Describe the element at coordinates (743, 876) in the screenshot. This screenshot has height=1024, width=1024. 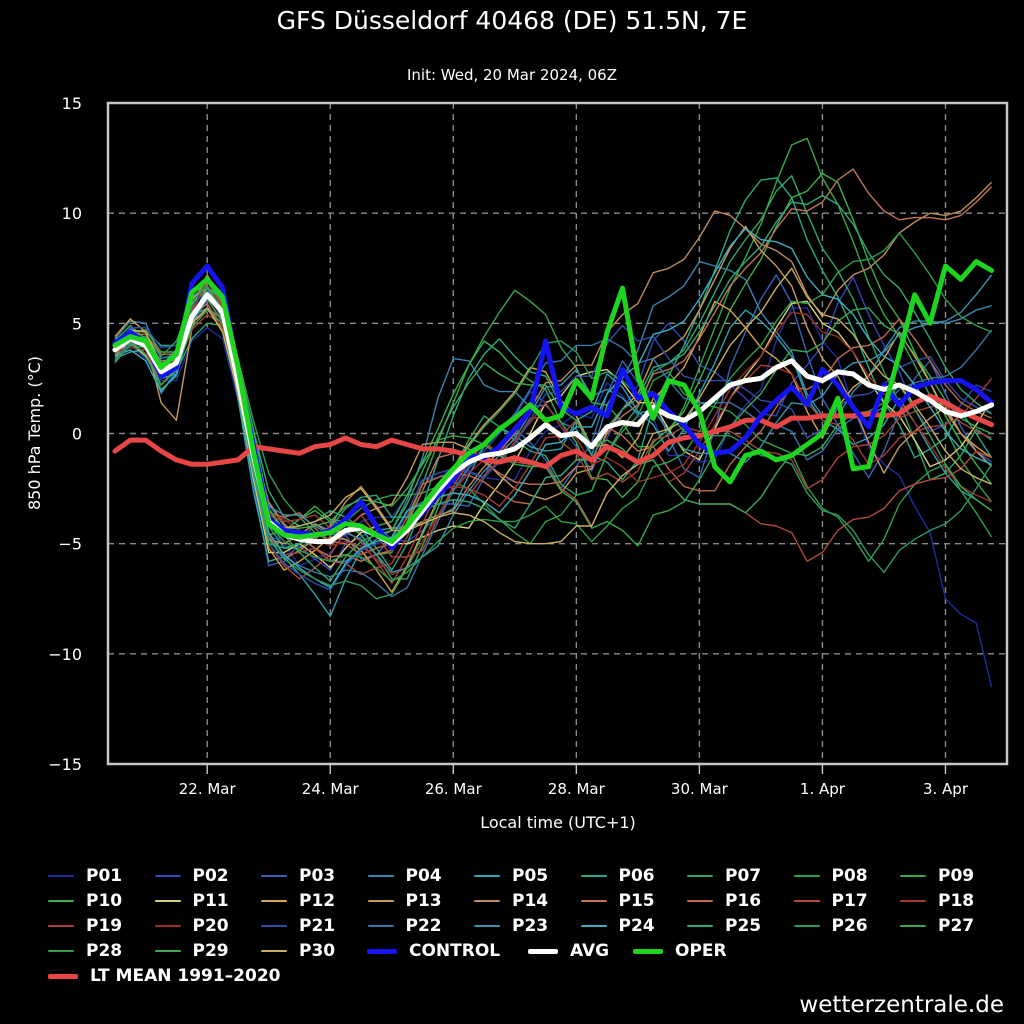
I see `legend-label: P07` at that location.